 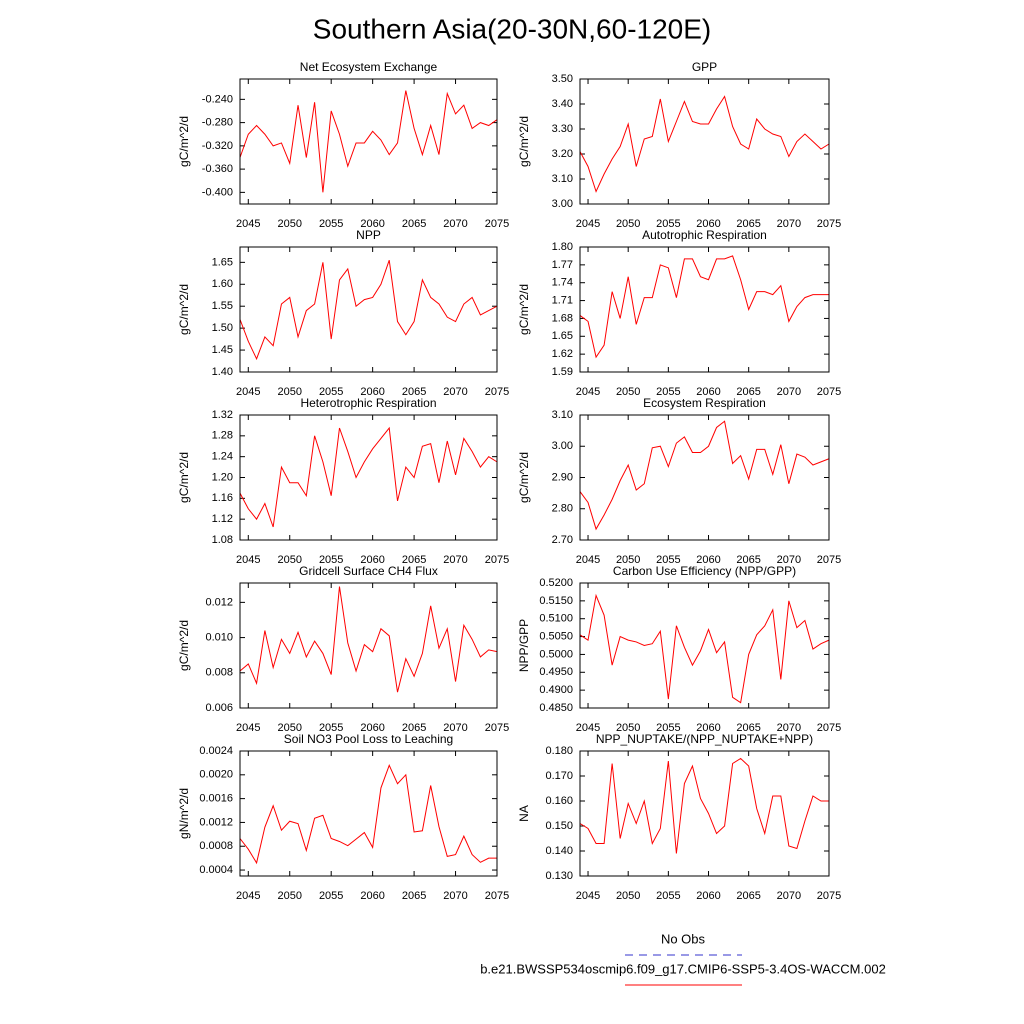 What do you see at coordinates (562, 154) in the screenshot?
I see `y-tick-label: 3.20` at bounding box center [562, 154].